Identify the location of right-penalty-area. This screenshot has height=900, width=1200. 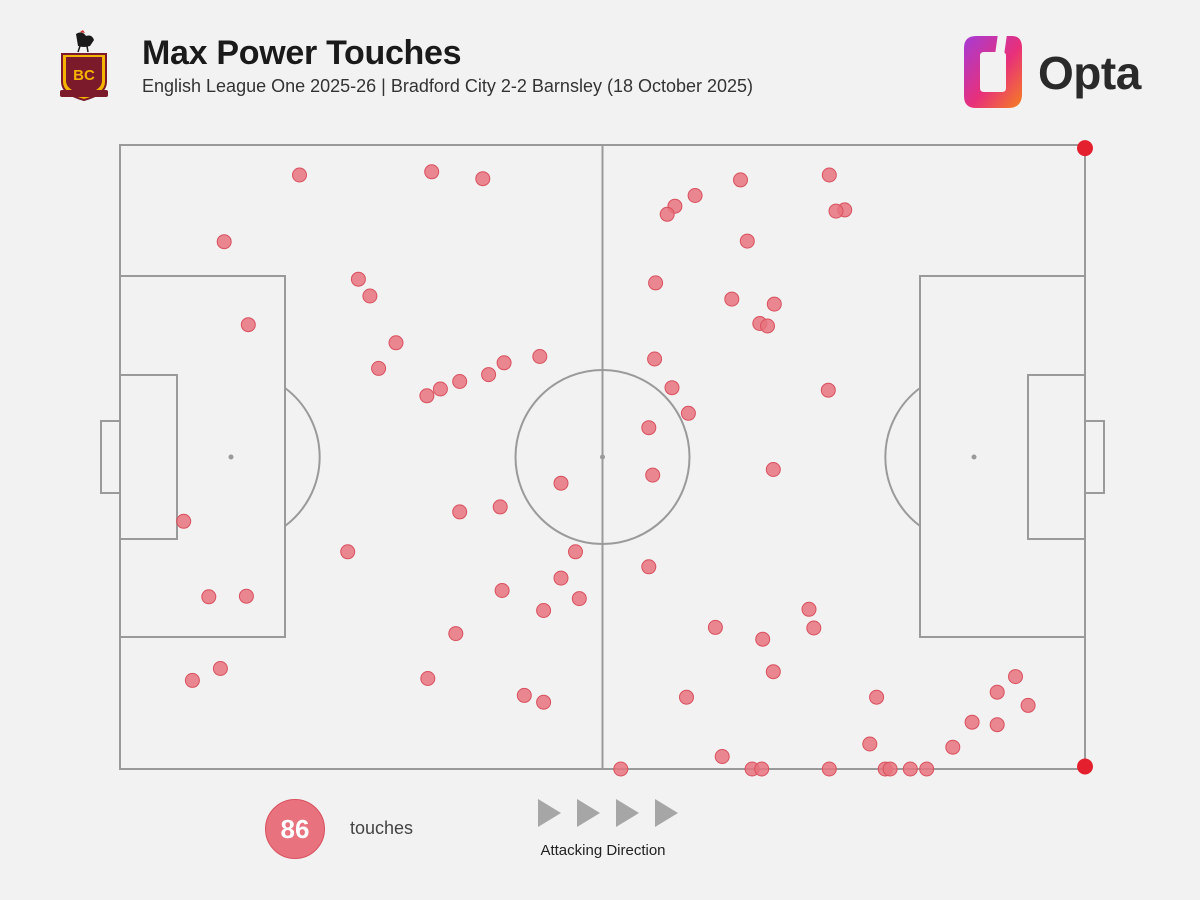
(1002, 456).